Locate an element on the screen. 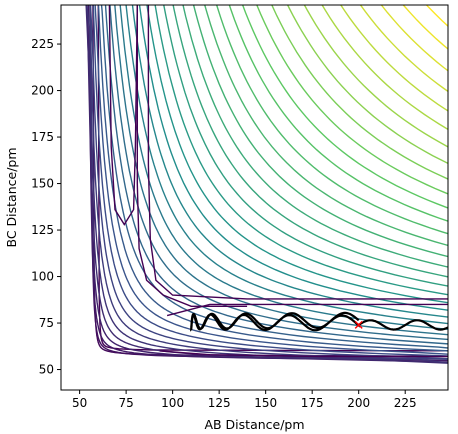 The height and width of the screenshot is (434, 458). x-axis-ticks: 50 75 100 125 150 175 200 225 is located at coordinates (244, 400).